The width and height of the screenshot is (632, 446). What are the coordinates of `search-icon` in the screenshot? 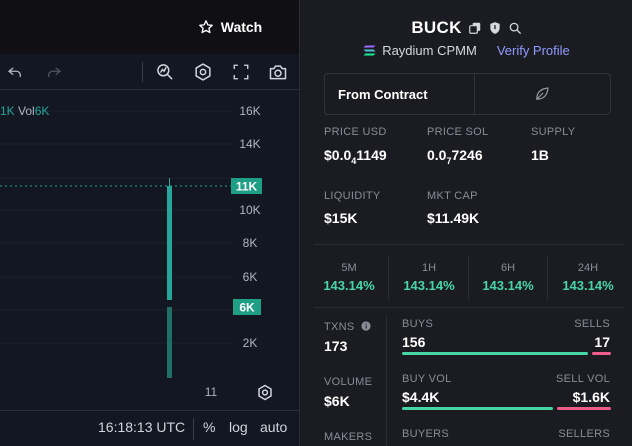 It's located at (515, 28).